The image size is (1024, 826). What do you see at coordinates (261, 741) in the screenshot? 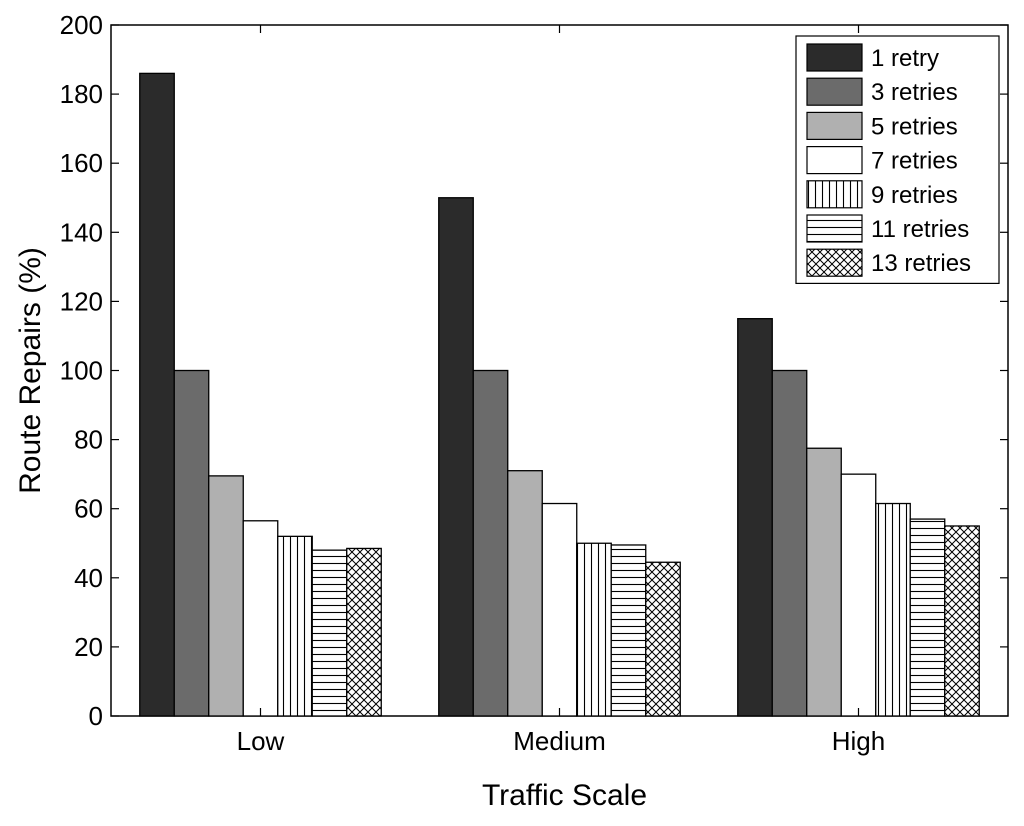
I see `x-tick-label: Low` at bounding box center [261, 741].